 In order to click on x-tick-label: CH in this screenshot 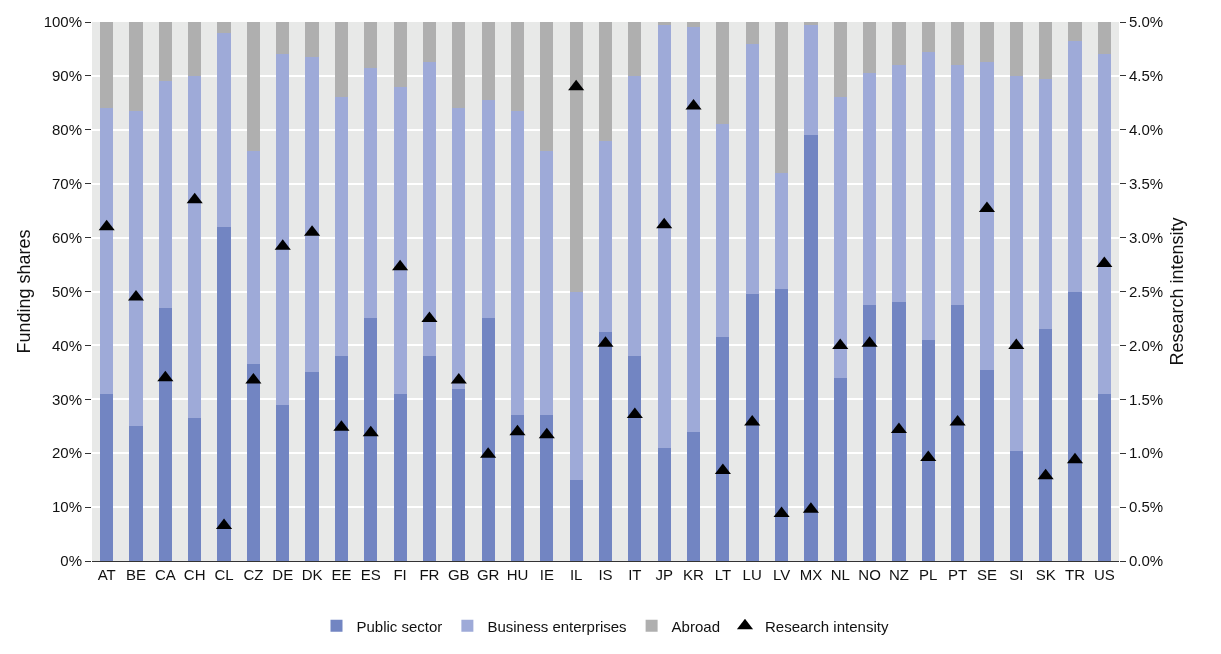, I will do `click(194, 574)`.